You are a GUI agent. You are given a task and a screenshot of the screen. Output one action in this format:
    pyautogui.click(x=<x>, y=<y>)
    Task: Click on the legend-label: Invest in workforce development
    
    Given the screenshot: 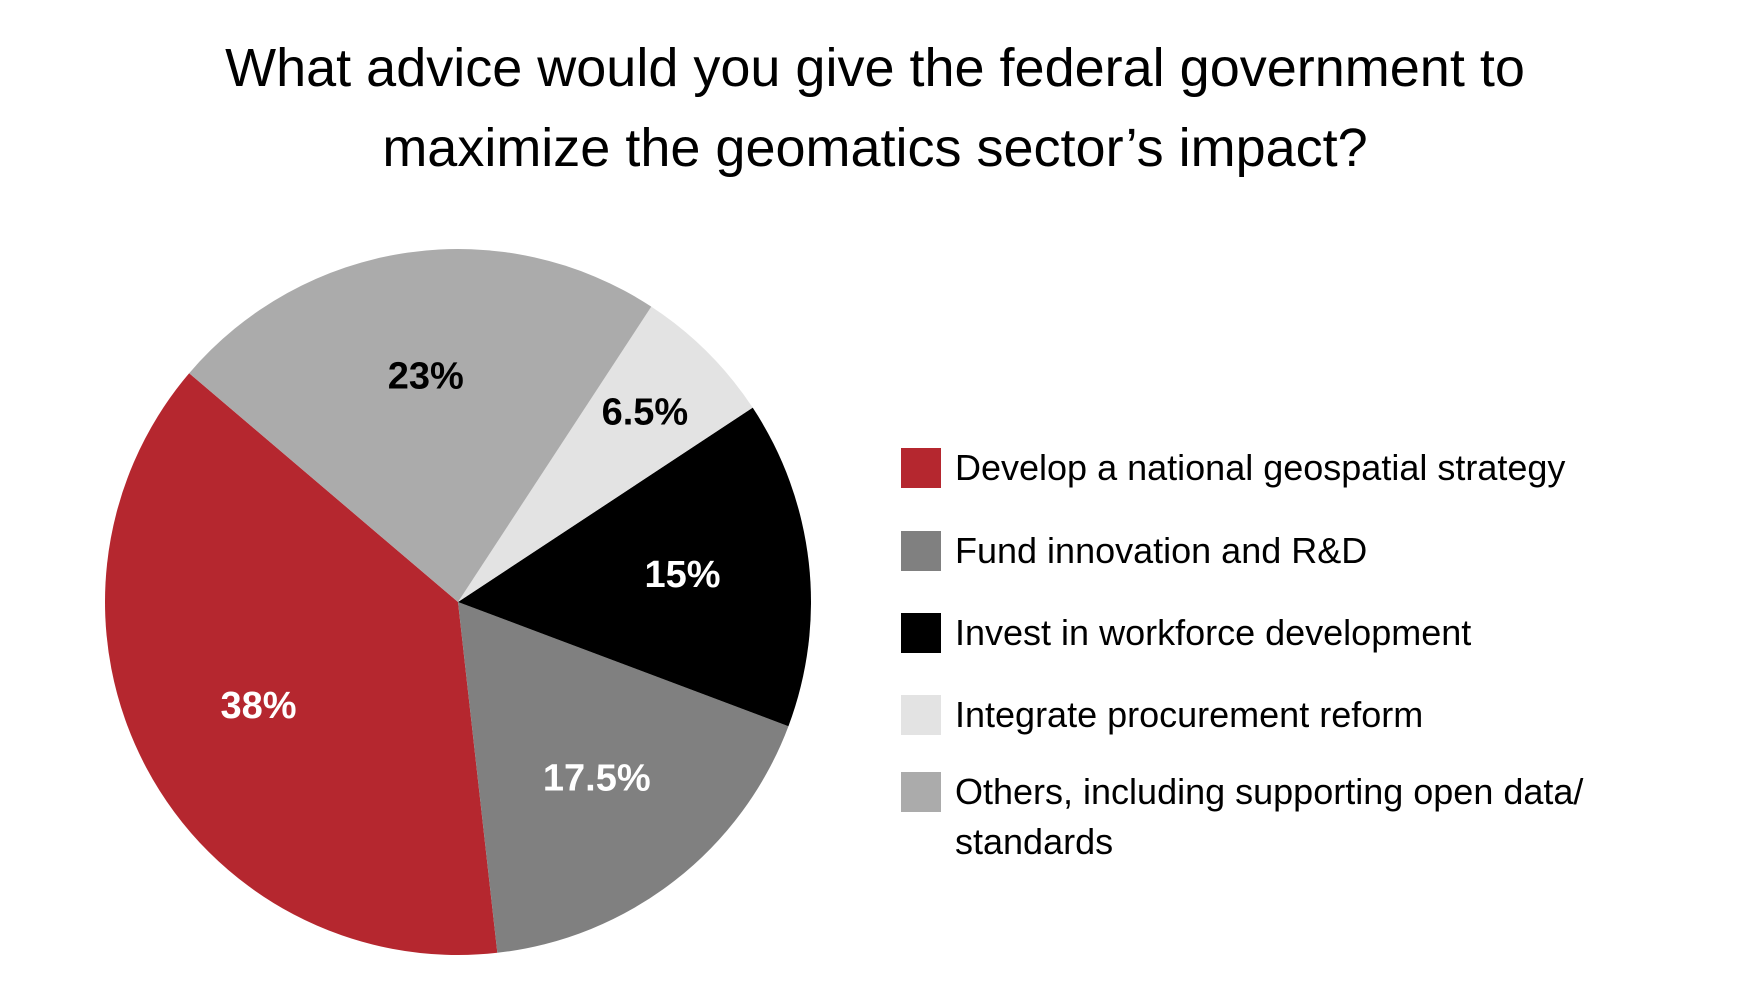 What is the action you would take?
    pyautogui.click(x=1213, y=632)
    